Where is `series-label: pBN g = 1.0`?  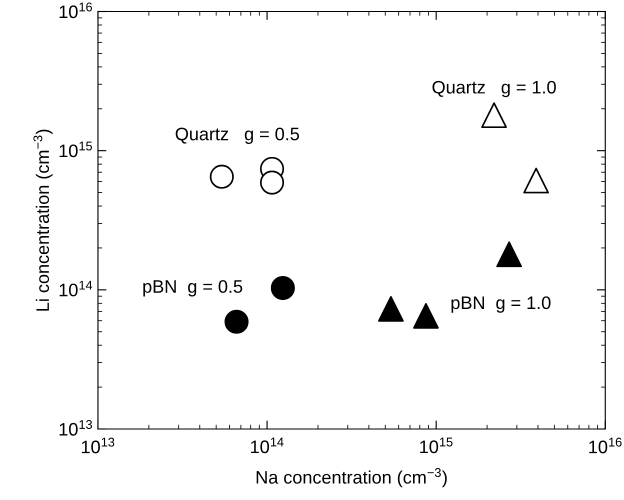
series-label: pBN g = 1.0 is located at coordinates (501, 304).